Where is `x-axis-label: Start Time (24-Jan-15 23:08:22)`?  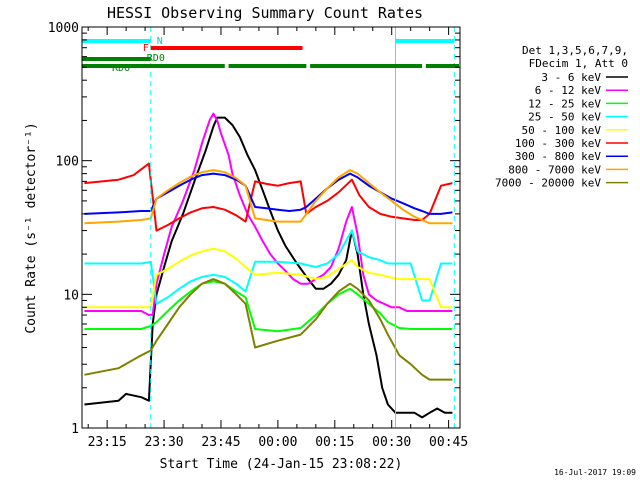
x-axis-label: Start Time (24-Jan-15 23:08:22) is located at coordinates (281, 464).